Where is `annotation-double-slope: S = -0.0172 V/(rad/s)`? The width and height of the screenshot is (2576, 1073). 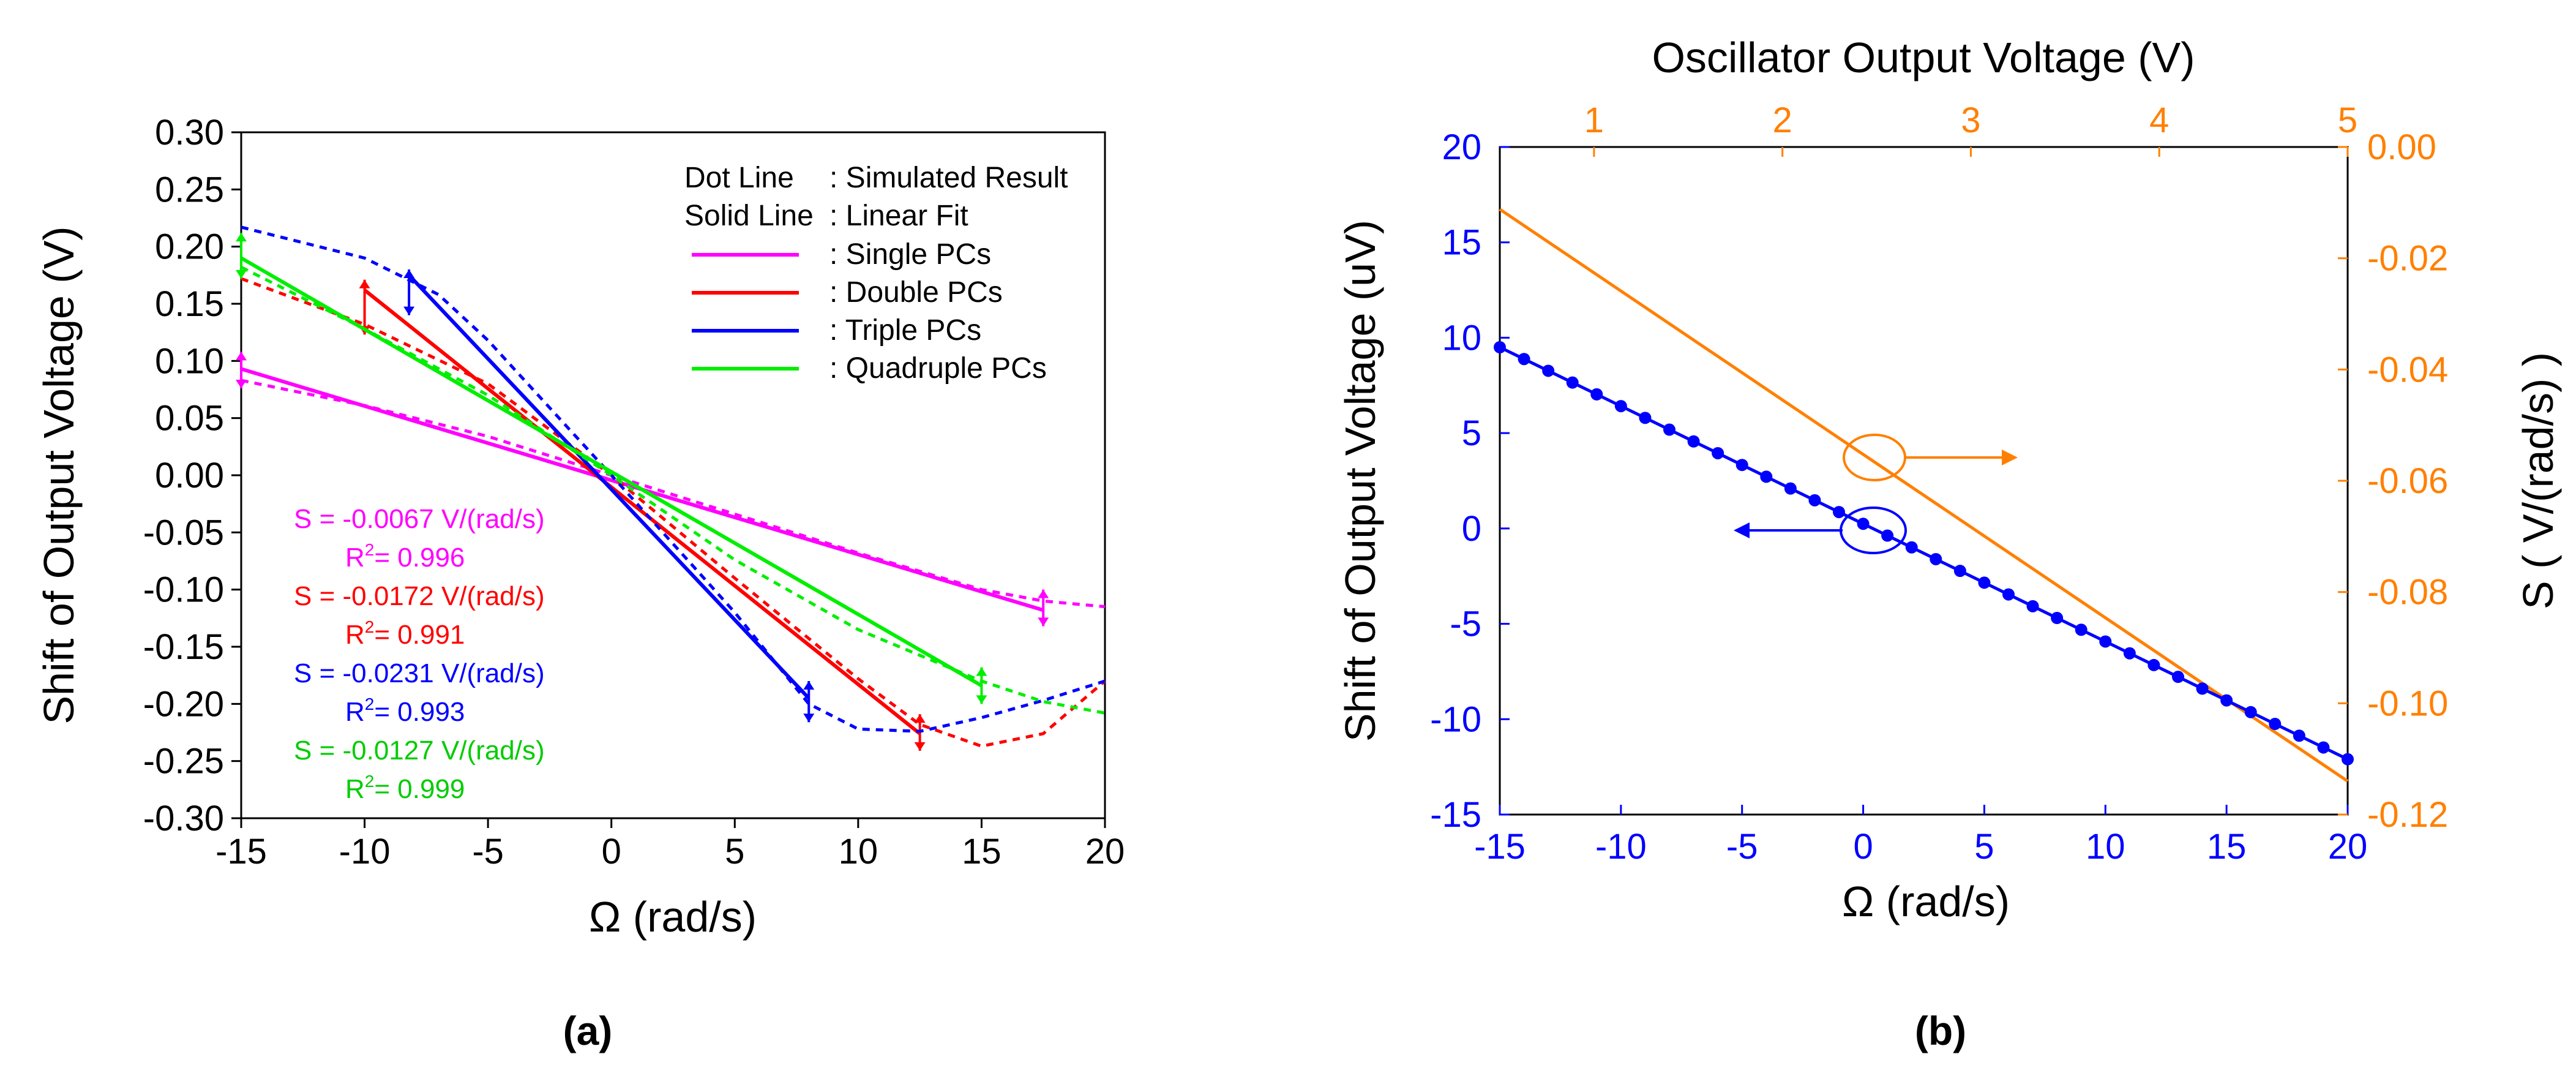 annotation-double-slope: S = -0.0172 V/(rad/s) is located at coordinates (420, 596).